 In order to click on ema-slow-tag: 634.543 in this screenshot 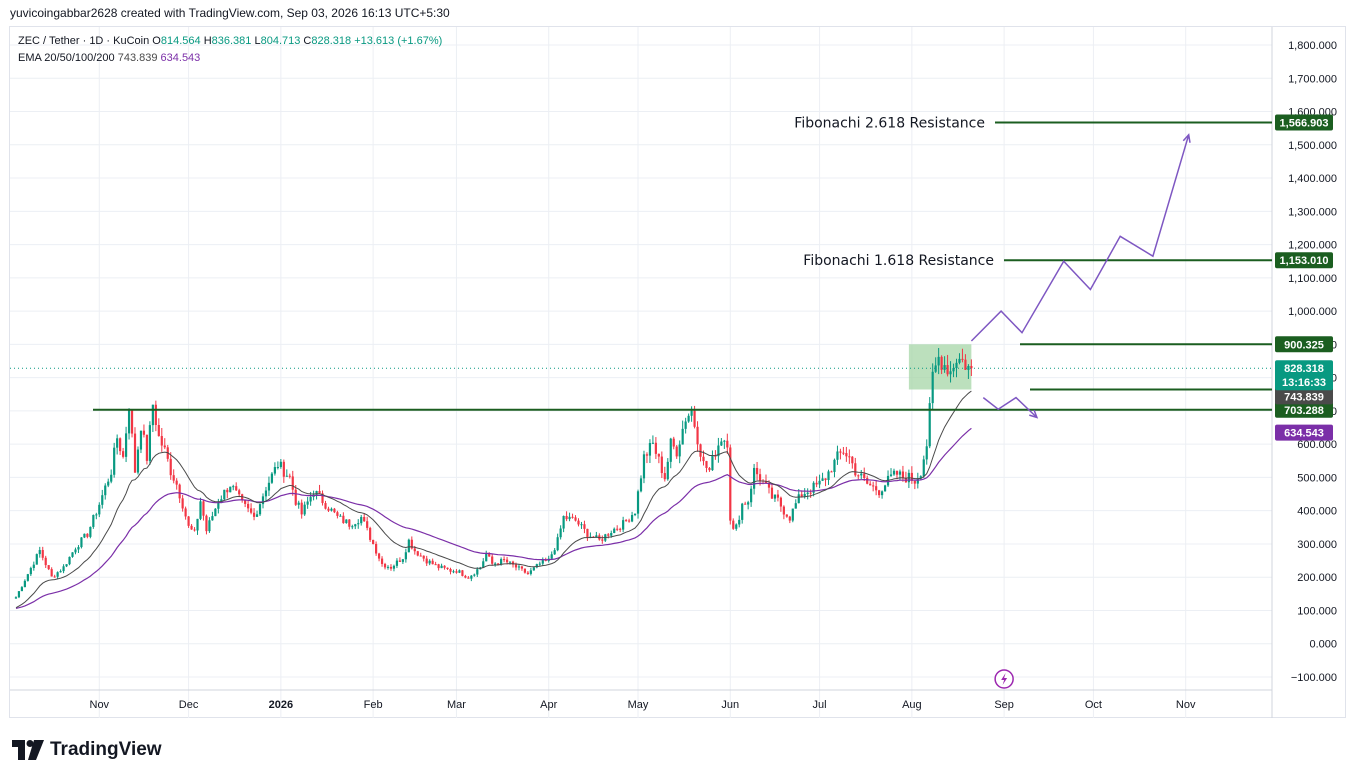, I will do `click(1304, 434)`.